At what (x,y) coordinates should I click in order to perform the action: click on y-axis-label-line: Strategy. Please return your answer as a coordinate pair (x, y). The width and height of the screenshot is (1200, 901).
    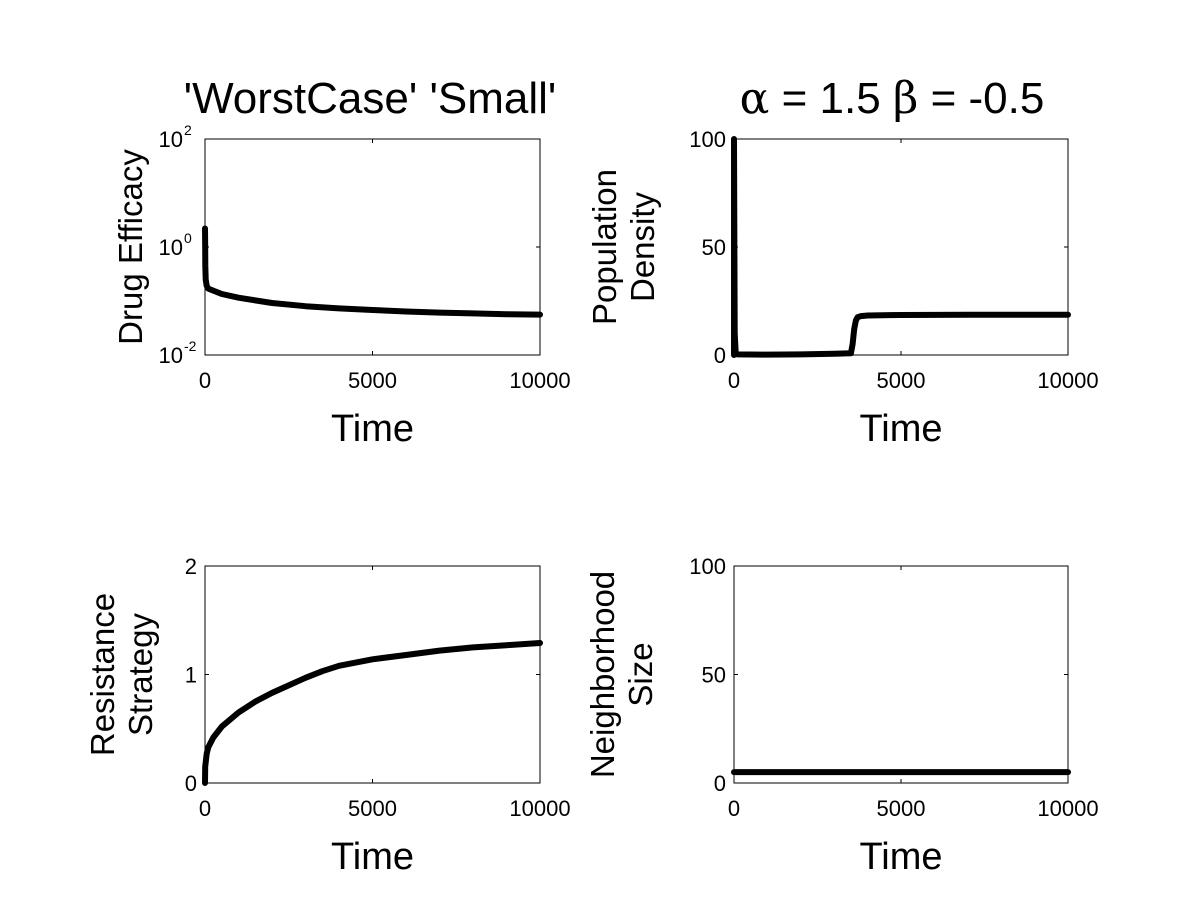
    Looking at the image, I should click on (140, 674).